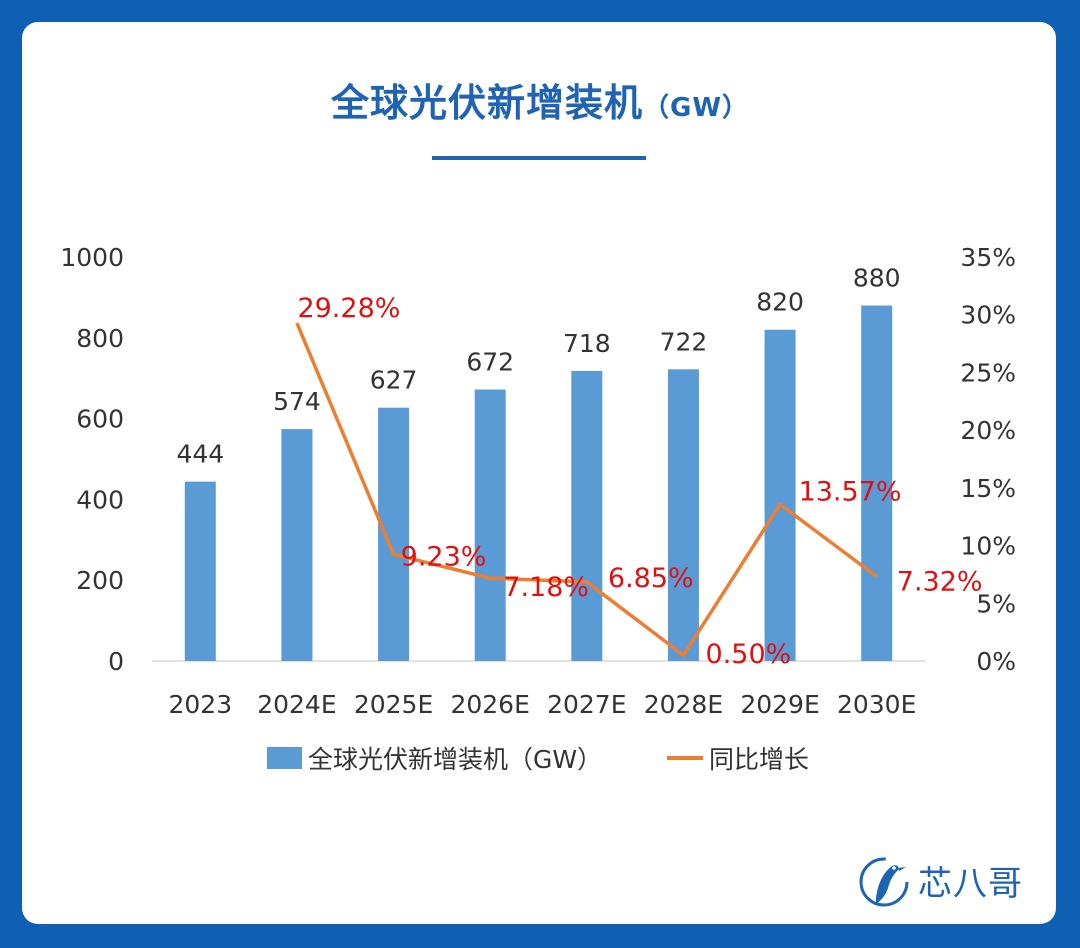 The height and width of the screenshot is (948, 1080). I want to click on growth-rate-label: 29.28%, so click(348, 308).